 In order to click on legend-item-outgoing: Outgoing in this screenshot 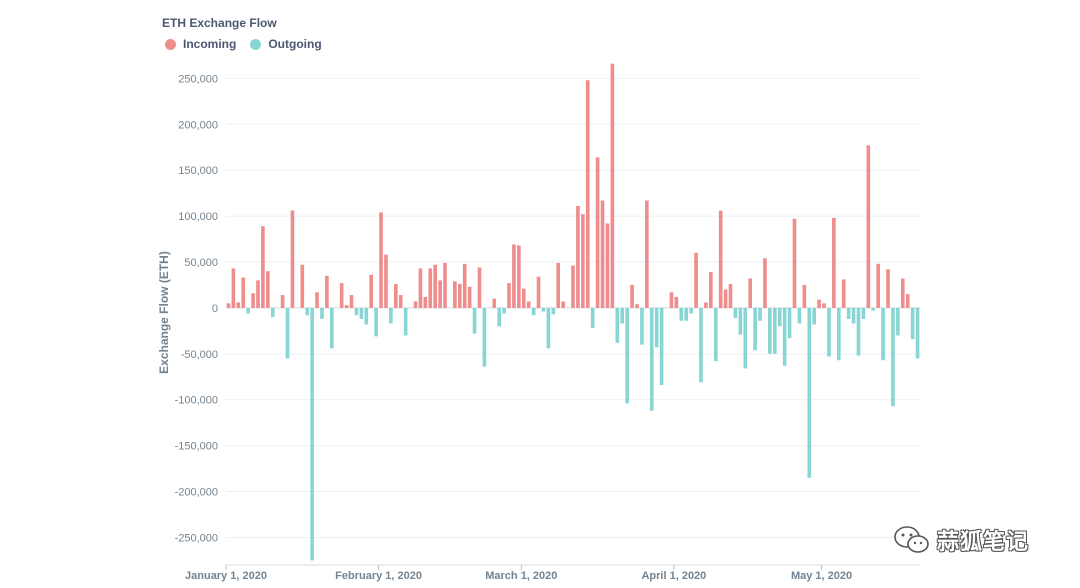, I will do `click(286, 44)`.